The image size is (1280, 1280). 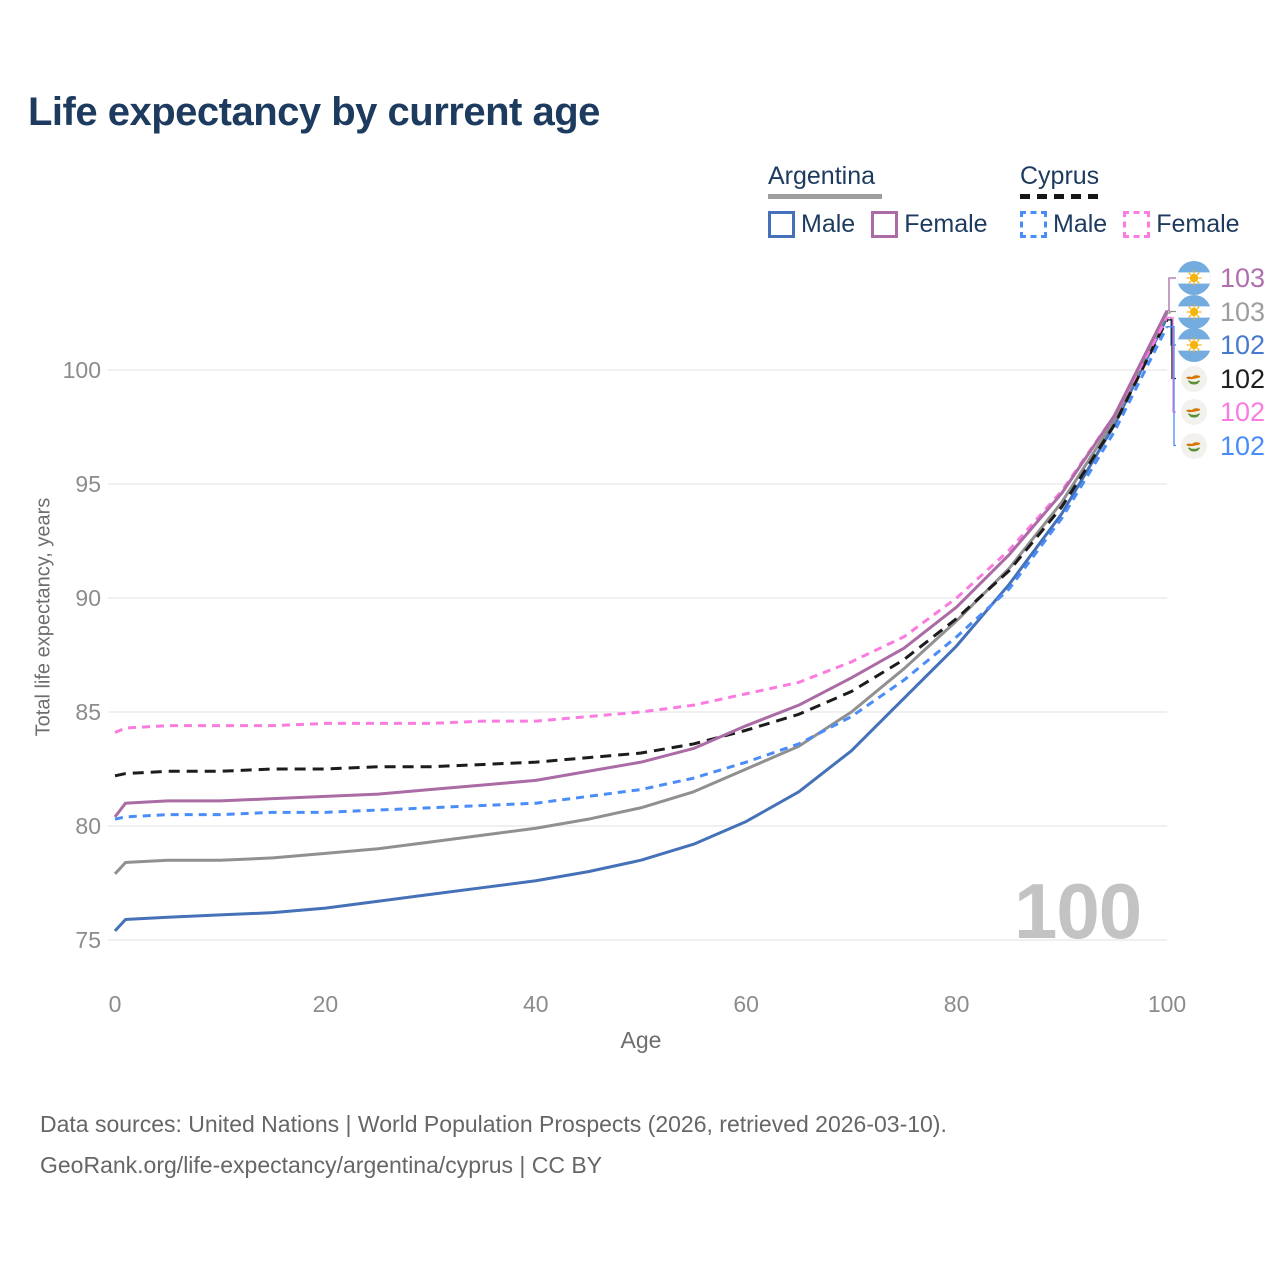 What do you see at coordinates (88, 484) in the screenshot?
I see `y-tick-label: 95` at bounding box center [88, 484].